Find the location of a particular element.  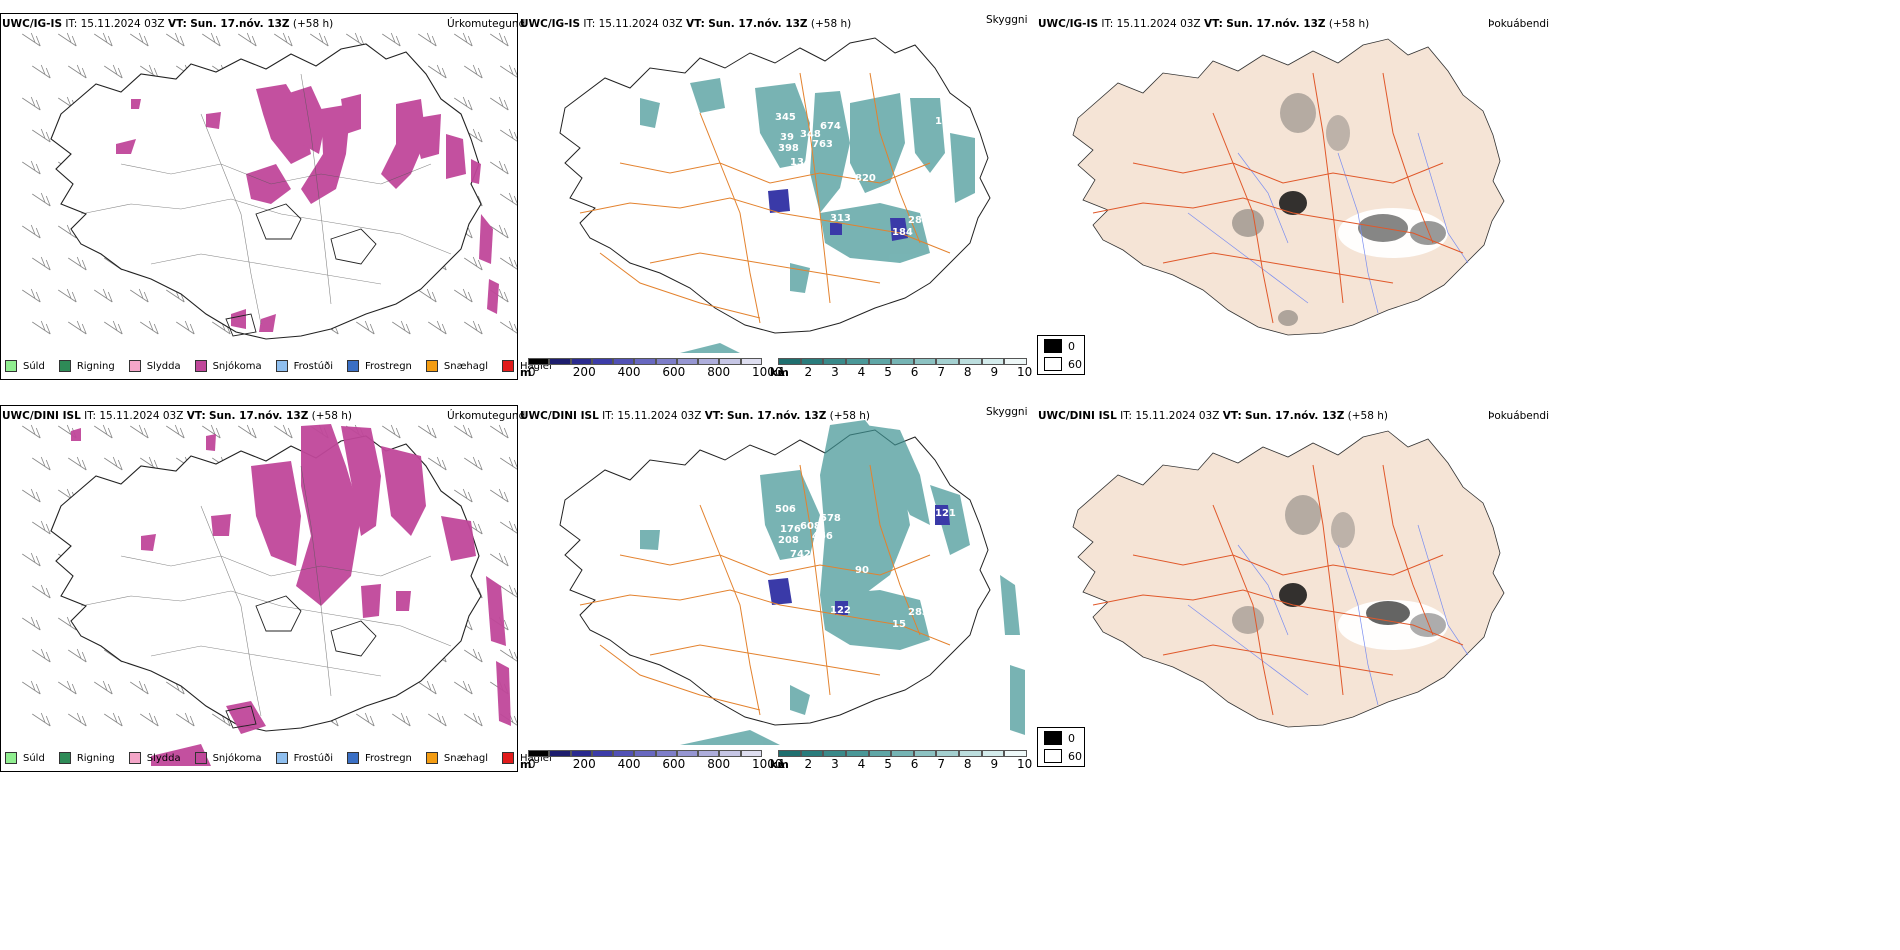

colorbar-tick-label: 800 is located at coordinates (719, 372).